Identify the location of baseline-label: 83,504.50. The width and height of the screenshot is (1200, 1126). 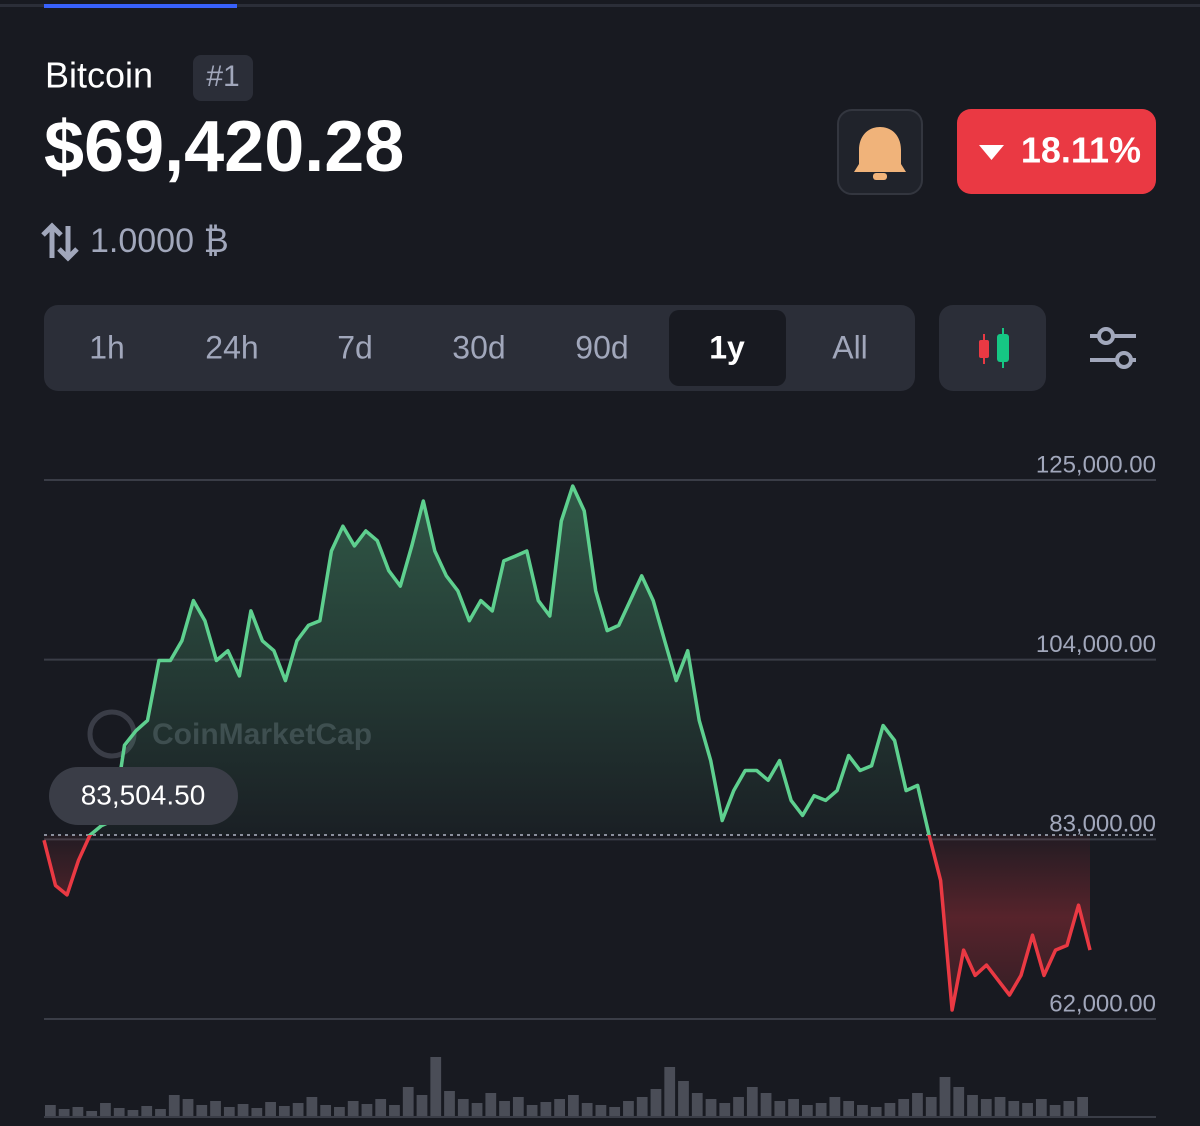
(143, 794).